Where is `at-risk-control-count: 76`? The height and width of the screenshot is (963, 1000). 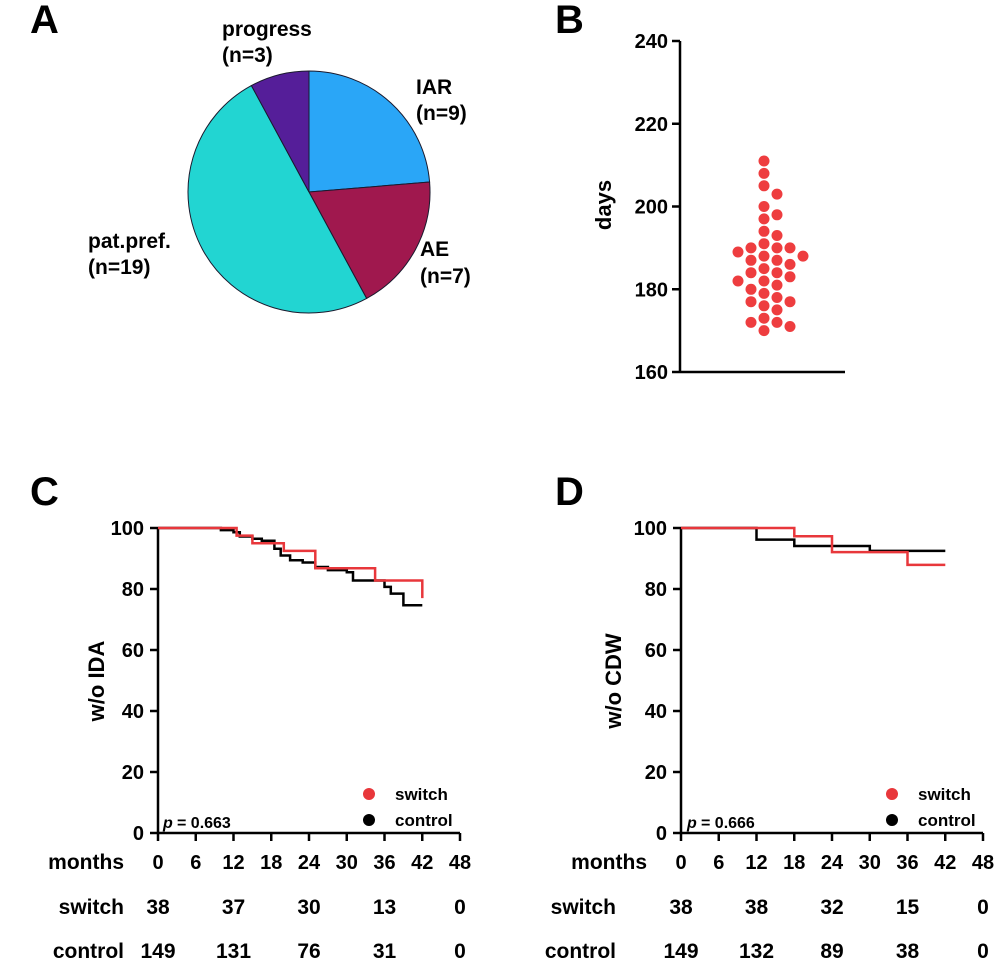 at-risk-control-count: 76 is located at coordinates (308, 951).